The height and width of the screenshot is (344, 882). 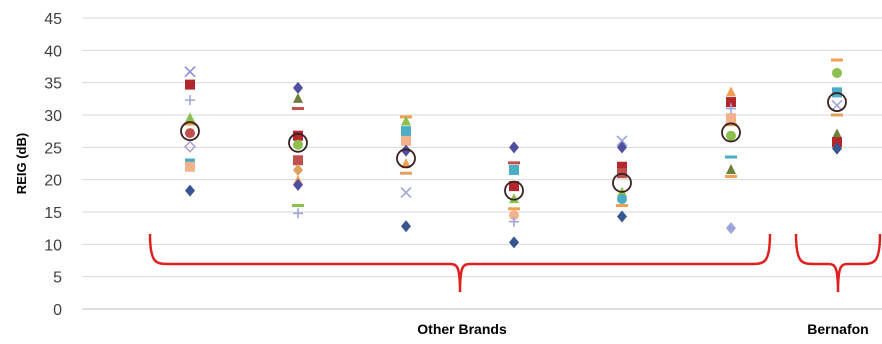 I want to click on y-tick-label: 10, so click(x=53, y=245).